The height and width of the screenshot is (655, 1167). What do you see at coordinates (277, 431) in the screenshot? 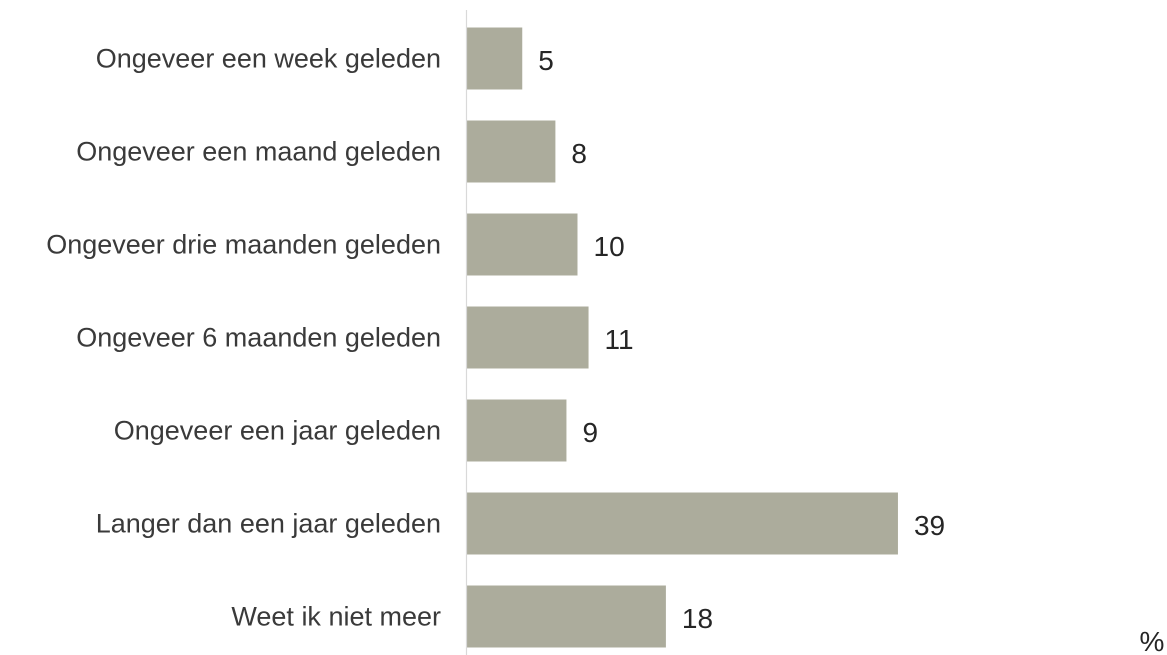
I see `category-label: Ongeveer een jaar geleden` at bounding box center [277, 431].